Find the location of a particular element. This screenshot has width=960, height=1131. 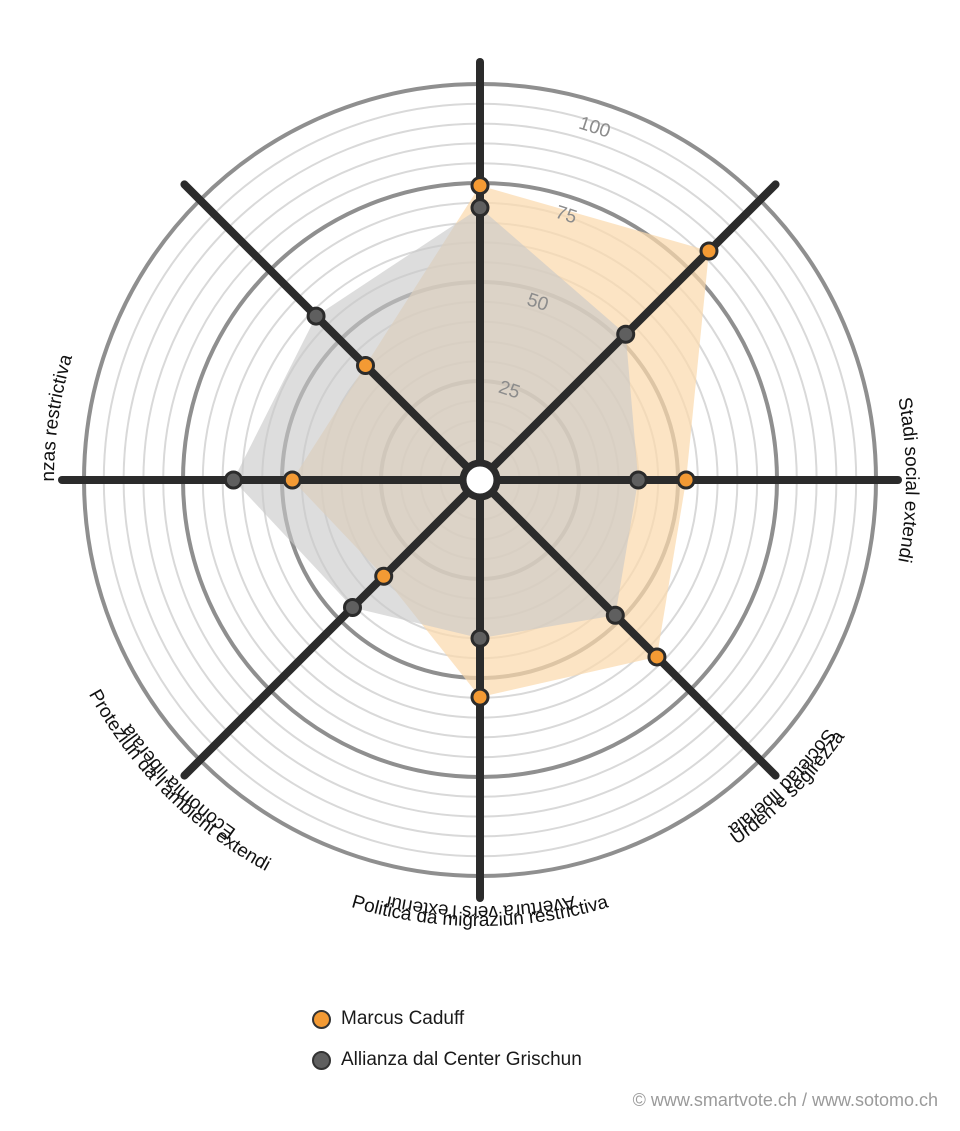

legend-label: Allianza dal Center Grischun is located at coordinates (461, 1059).